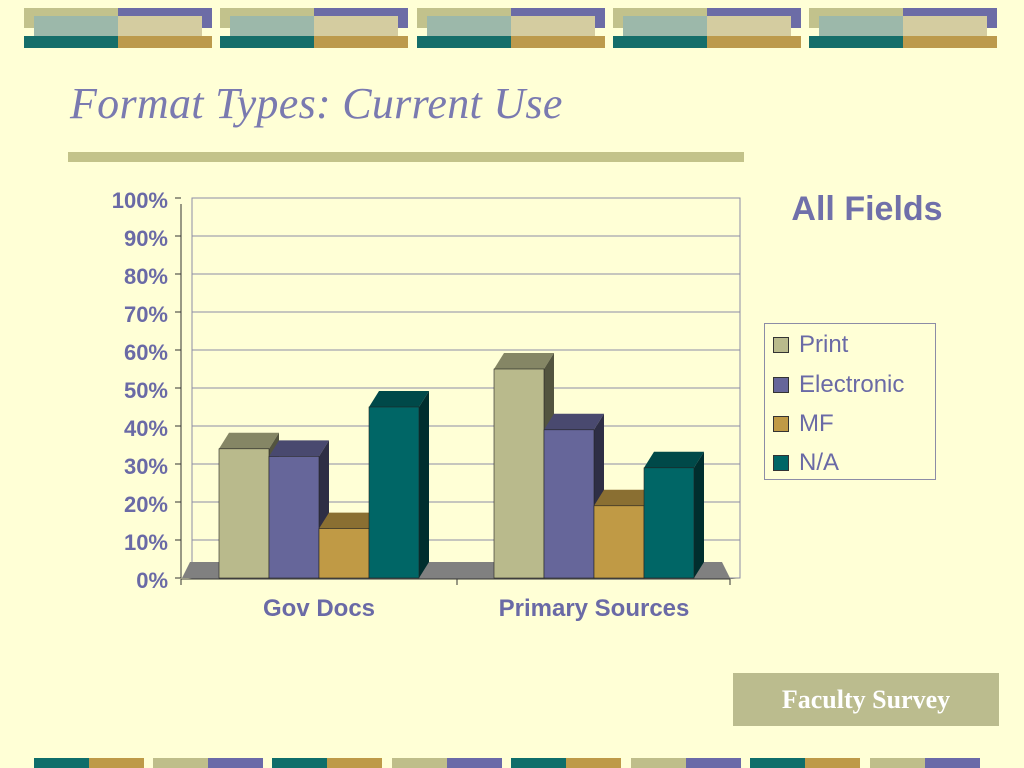  I want to click on bottom-decorative-band, so click(512, 763).